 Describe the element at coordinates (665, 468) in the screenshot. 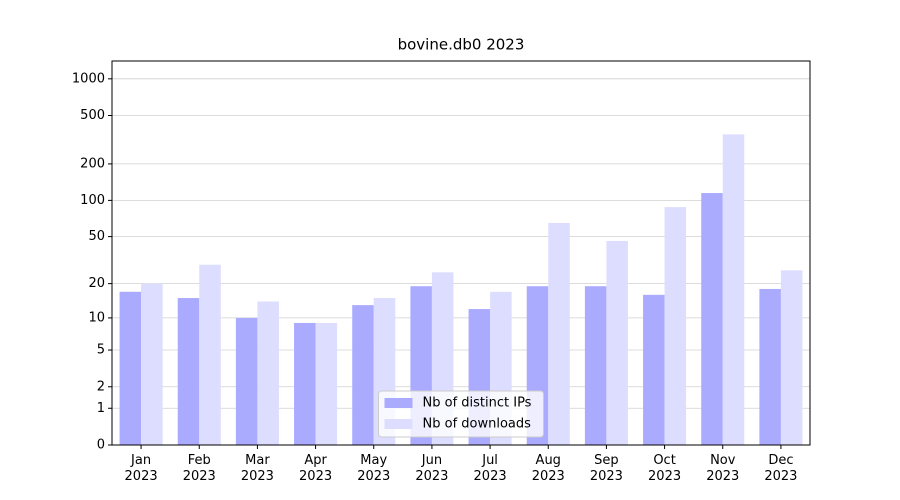

I see `x-tick-label: Oct 2023` at that location.